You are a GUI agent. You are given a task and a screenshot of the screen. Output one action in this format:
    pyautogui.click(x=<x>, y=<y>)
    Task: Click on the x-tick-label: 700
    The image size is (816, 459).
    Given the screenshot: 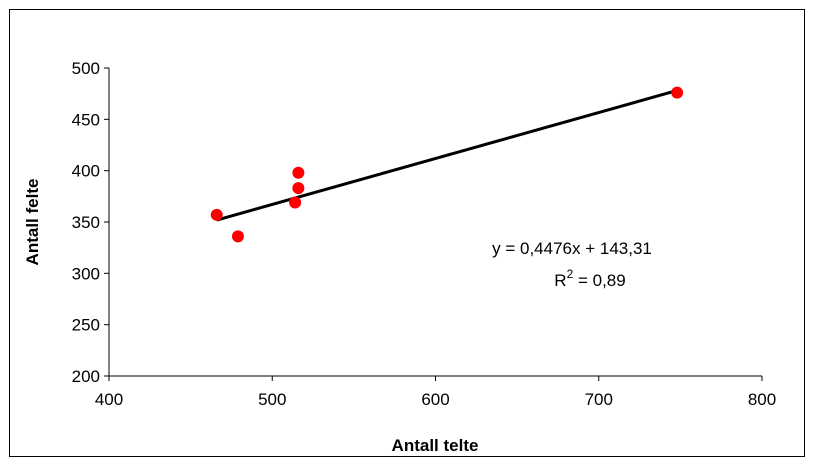 What is the action you would take?
    pyautogui.click(x=599, y=399)
    